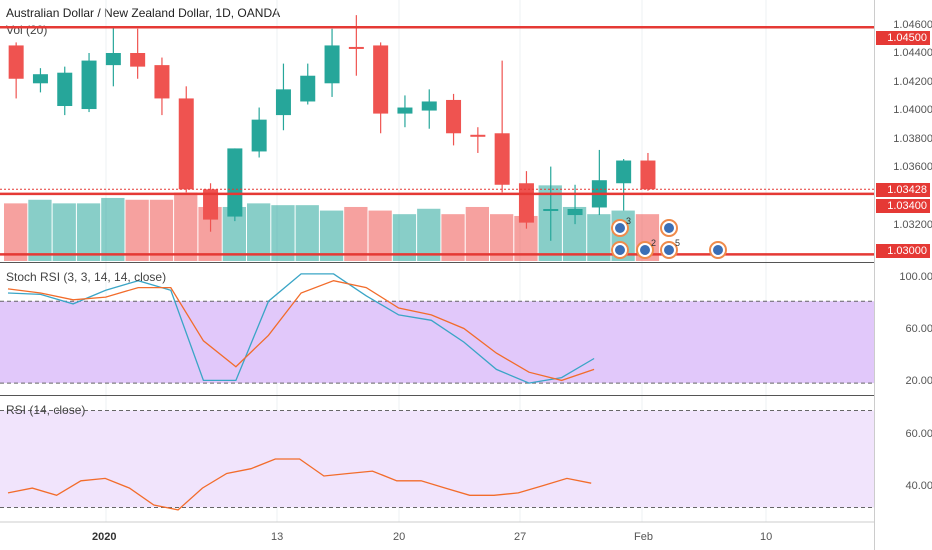 The width and height of the screenshot is (932, 550). Describe the element at coordinates (912, 25) in the screenshot. I see `price-tick: 1.04600` at that location.